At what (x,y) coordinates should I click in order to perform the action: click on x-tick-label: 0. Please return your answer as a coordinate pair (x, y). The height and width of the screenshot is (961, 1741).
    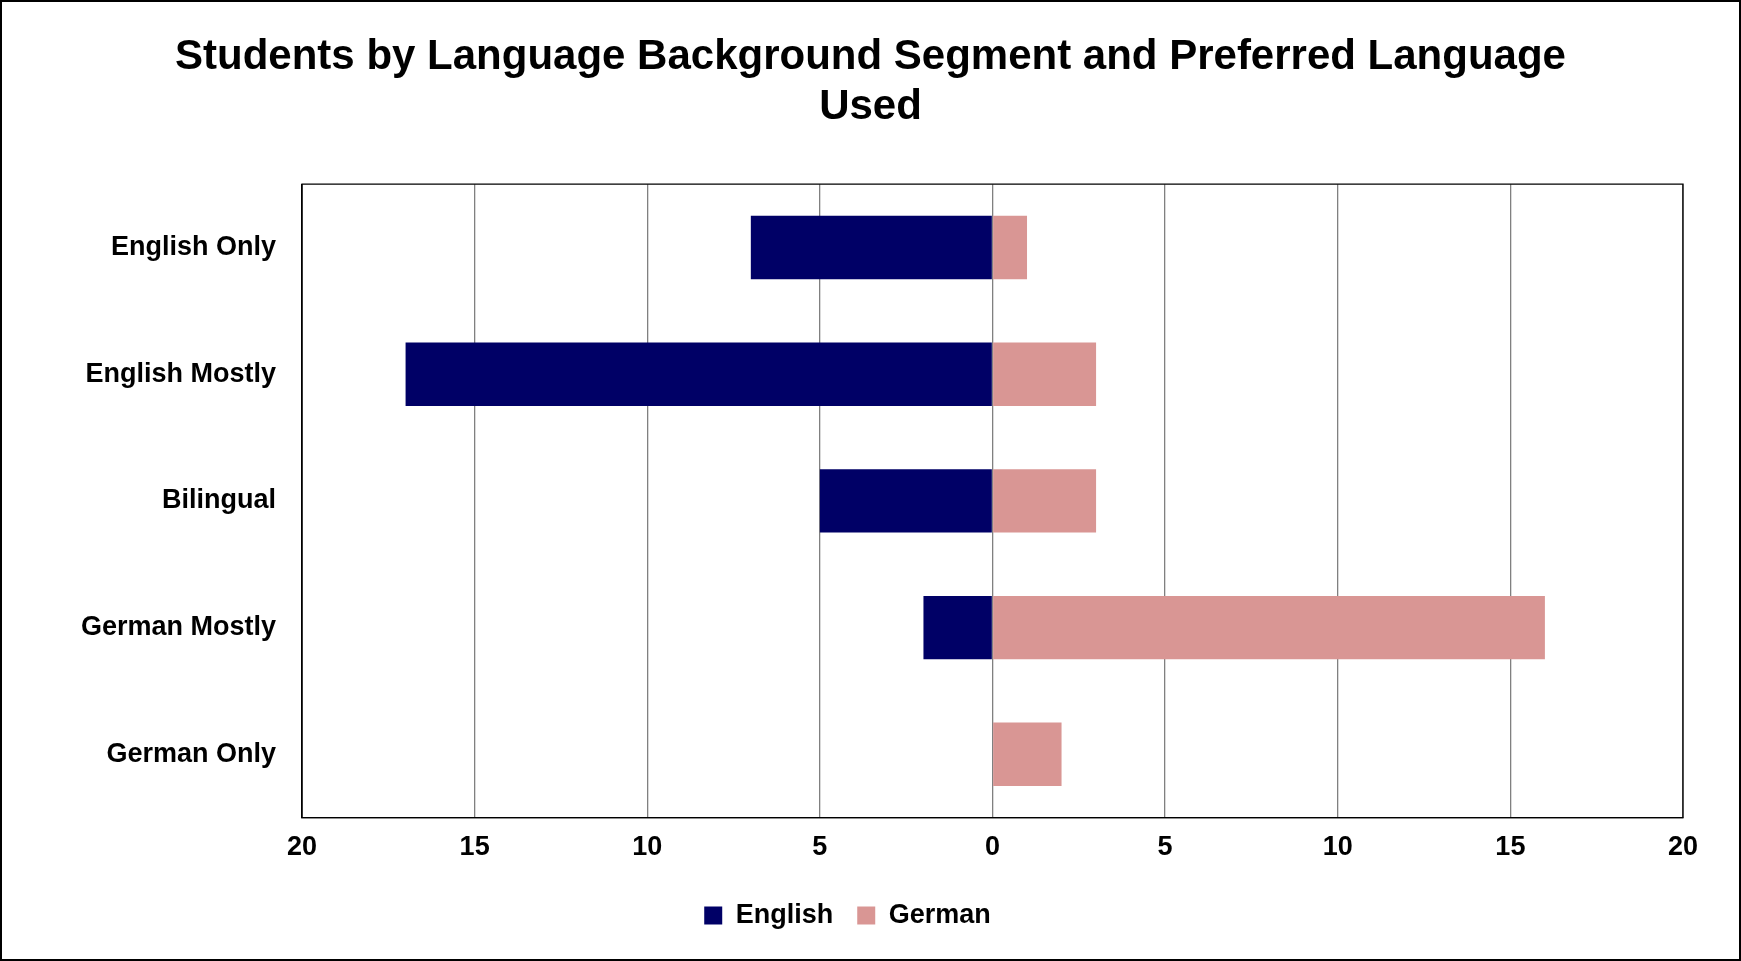
    Looking at the image, I should click on (992, 846).